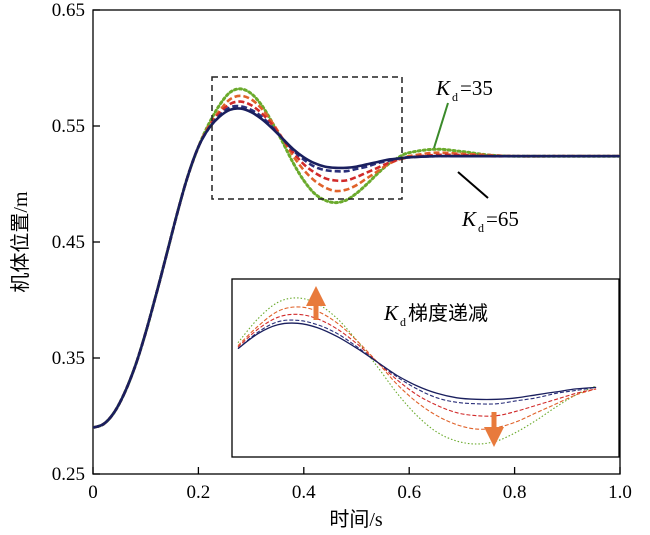 This screenshot has width=650, height=535. I want to click on x-tick-label: 1.0, so click(620, 492).